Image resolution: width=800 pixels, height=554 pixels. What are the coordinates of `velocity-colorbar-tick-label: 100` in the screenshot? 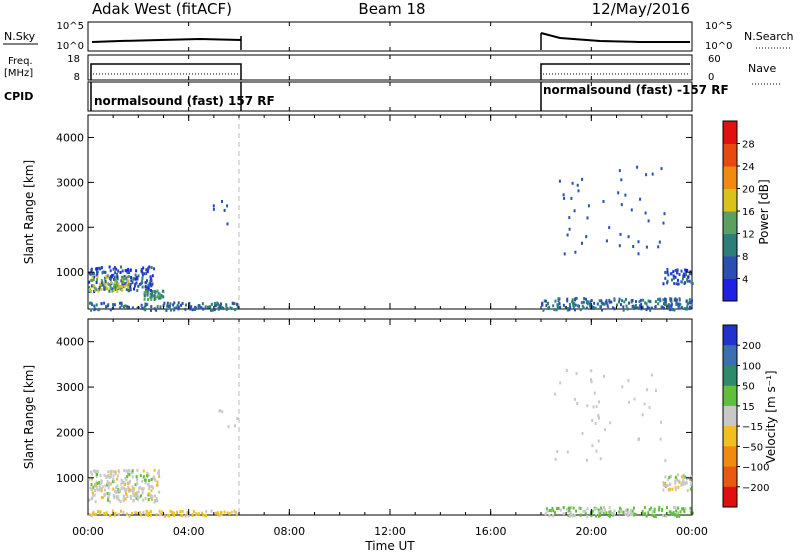 It's located at (751, 366).